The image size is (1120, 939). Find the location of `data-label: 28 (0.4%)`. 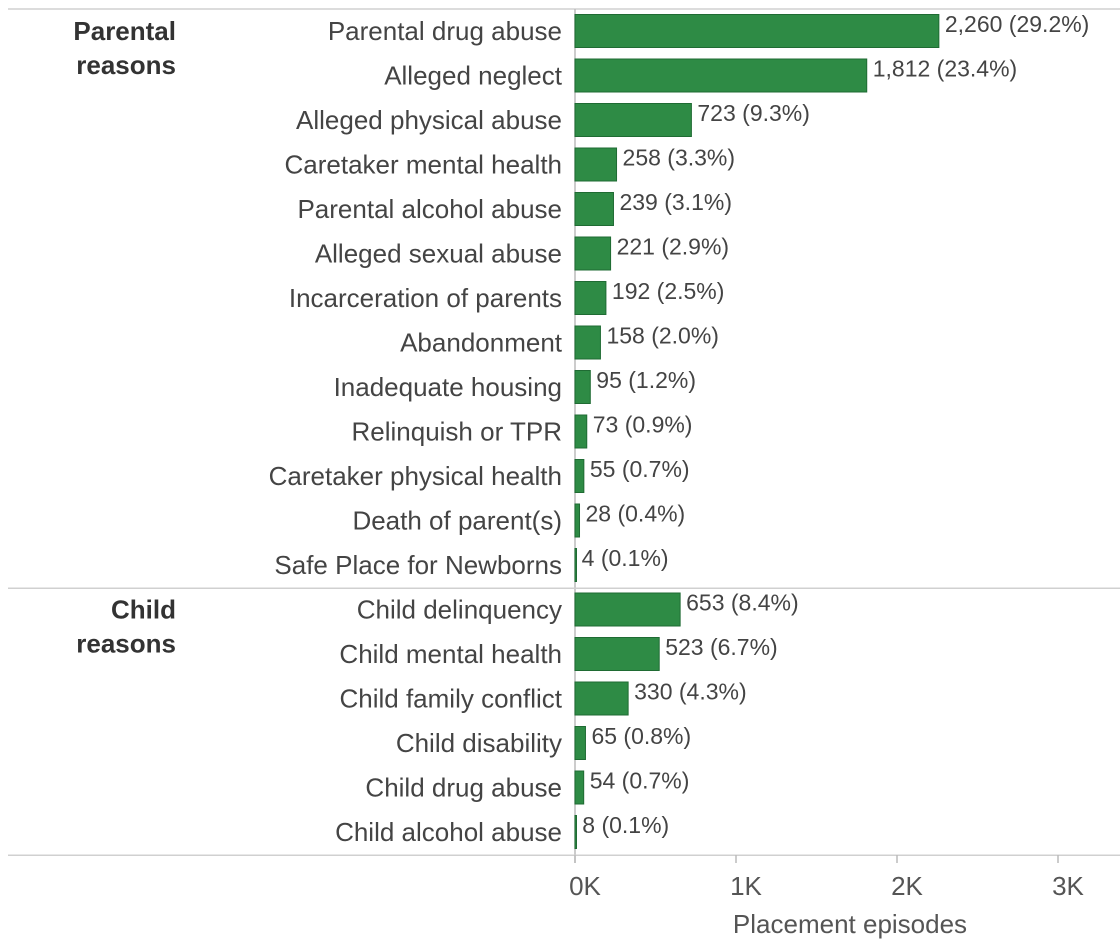

data-label: 28 (0.4%) is located at coordinates (636, 514).